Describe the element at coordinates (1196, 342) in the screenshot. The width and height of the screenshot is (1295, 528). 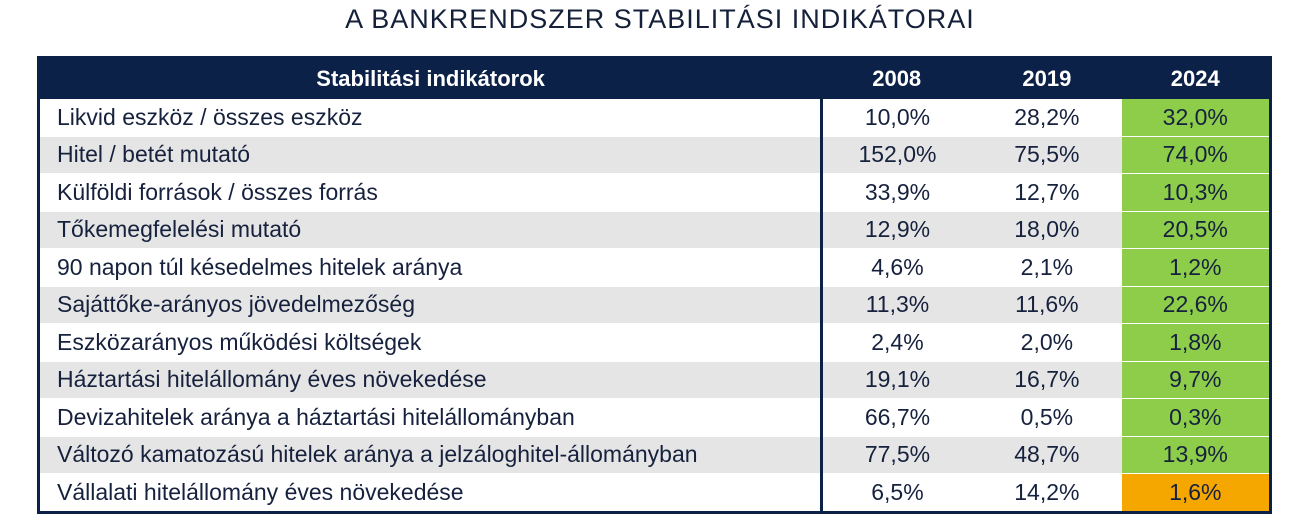
I see `value-2024: 1,8%` at that location.